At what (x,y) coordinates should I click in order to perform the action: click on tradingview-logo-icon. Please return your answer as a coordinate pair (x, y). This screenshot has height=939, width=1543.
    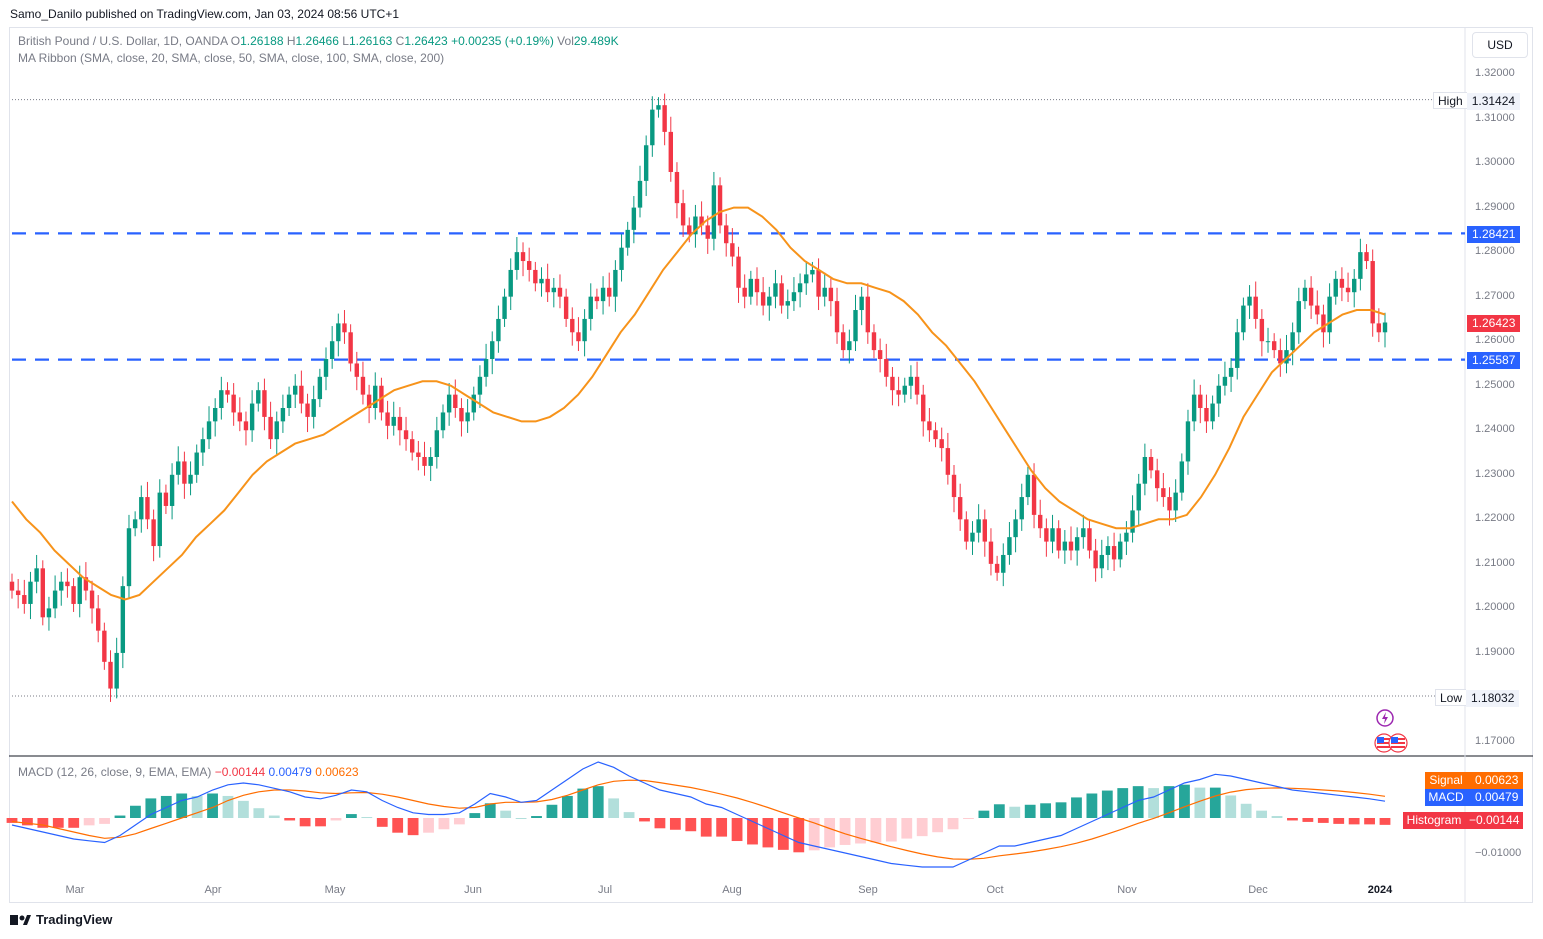
    Looking at the image, I should click on (20, 919).